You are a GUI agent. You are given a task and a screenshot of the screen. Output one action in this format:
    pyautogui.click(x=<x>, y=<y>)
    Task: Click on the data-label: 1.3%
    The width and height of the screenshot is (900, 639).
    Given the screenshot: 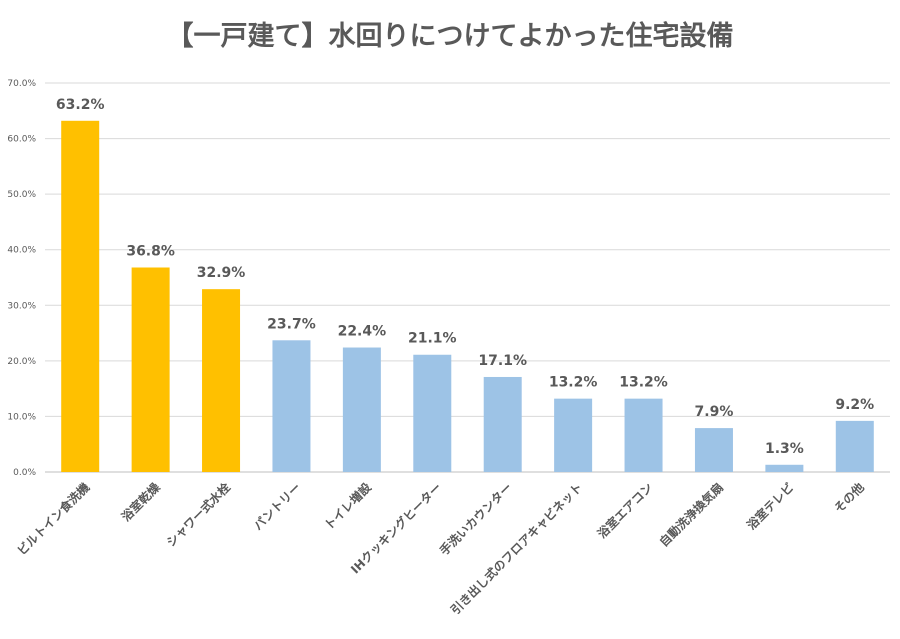 What is the action you would take?
    pyautogui.click(x=784, y=449)
    